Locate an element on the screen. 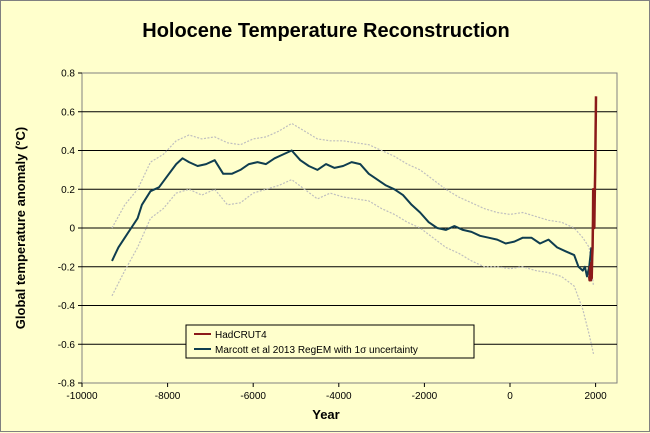  x-tick-label: -8000 is located at coordinates (168, 396).